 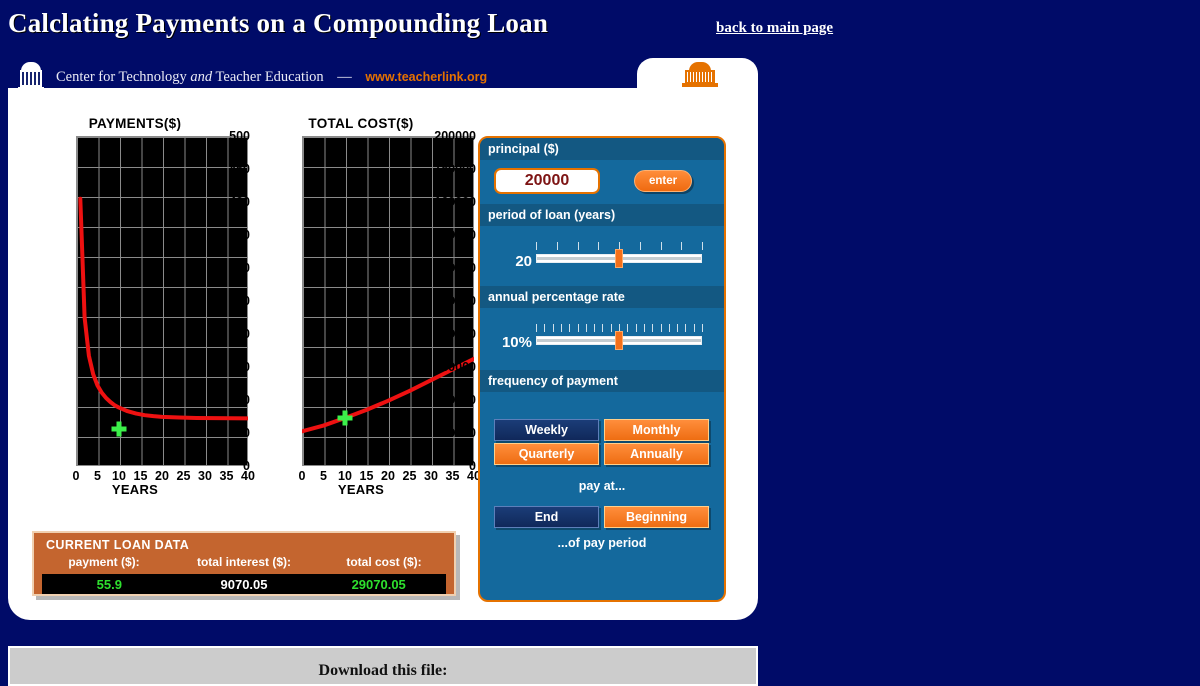 What do you see at coordinates (239, 169) in the screenshot?
I see `y-axis-tick: 450` at bounding box center [239, 169].